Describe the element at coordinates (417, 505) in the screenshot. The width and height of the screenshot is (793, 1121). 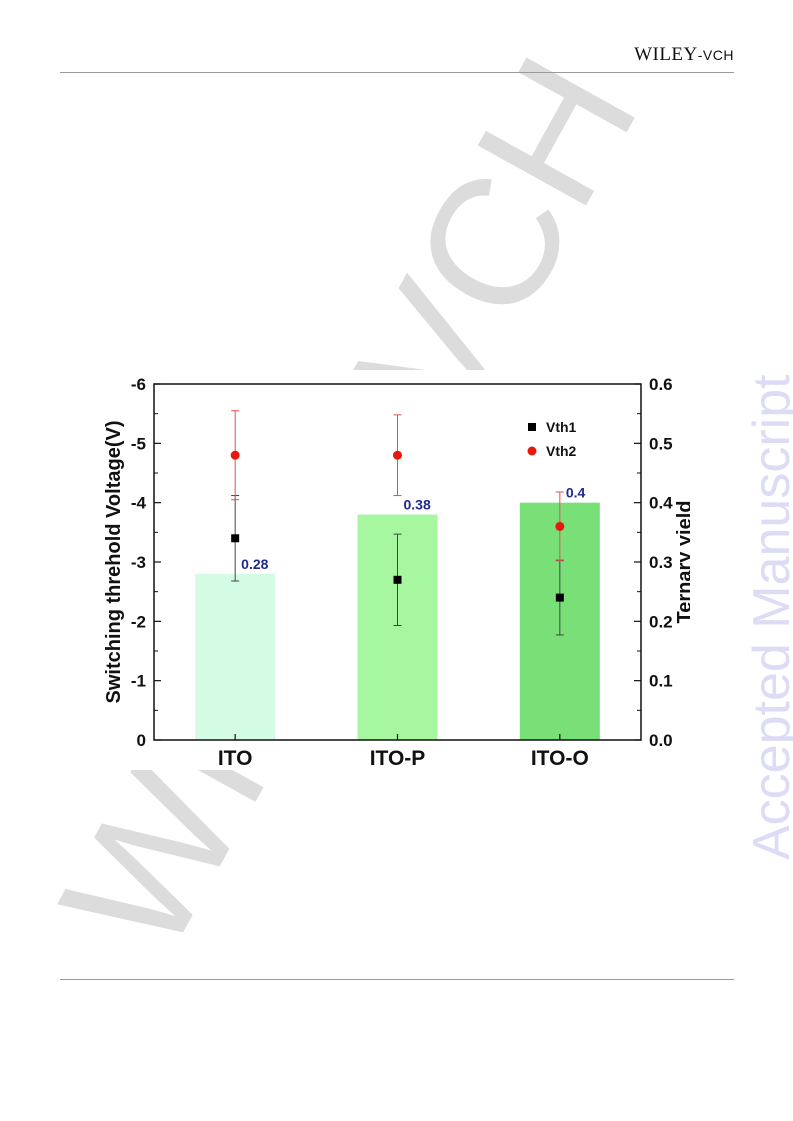
I see `bar-value-label: 0.38` at that location.